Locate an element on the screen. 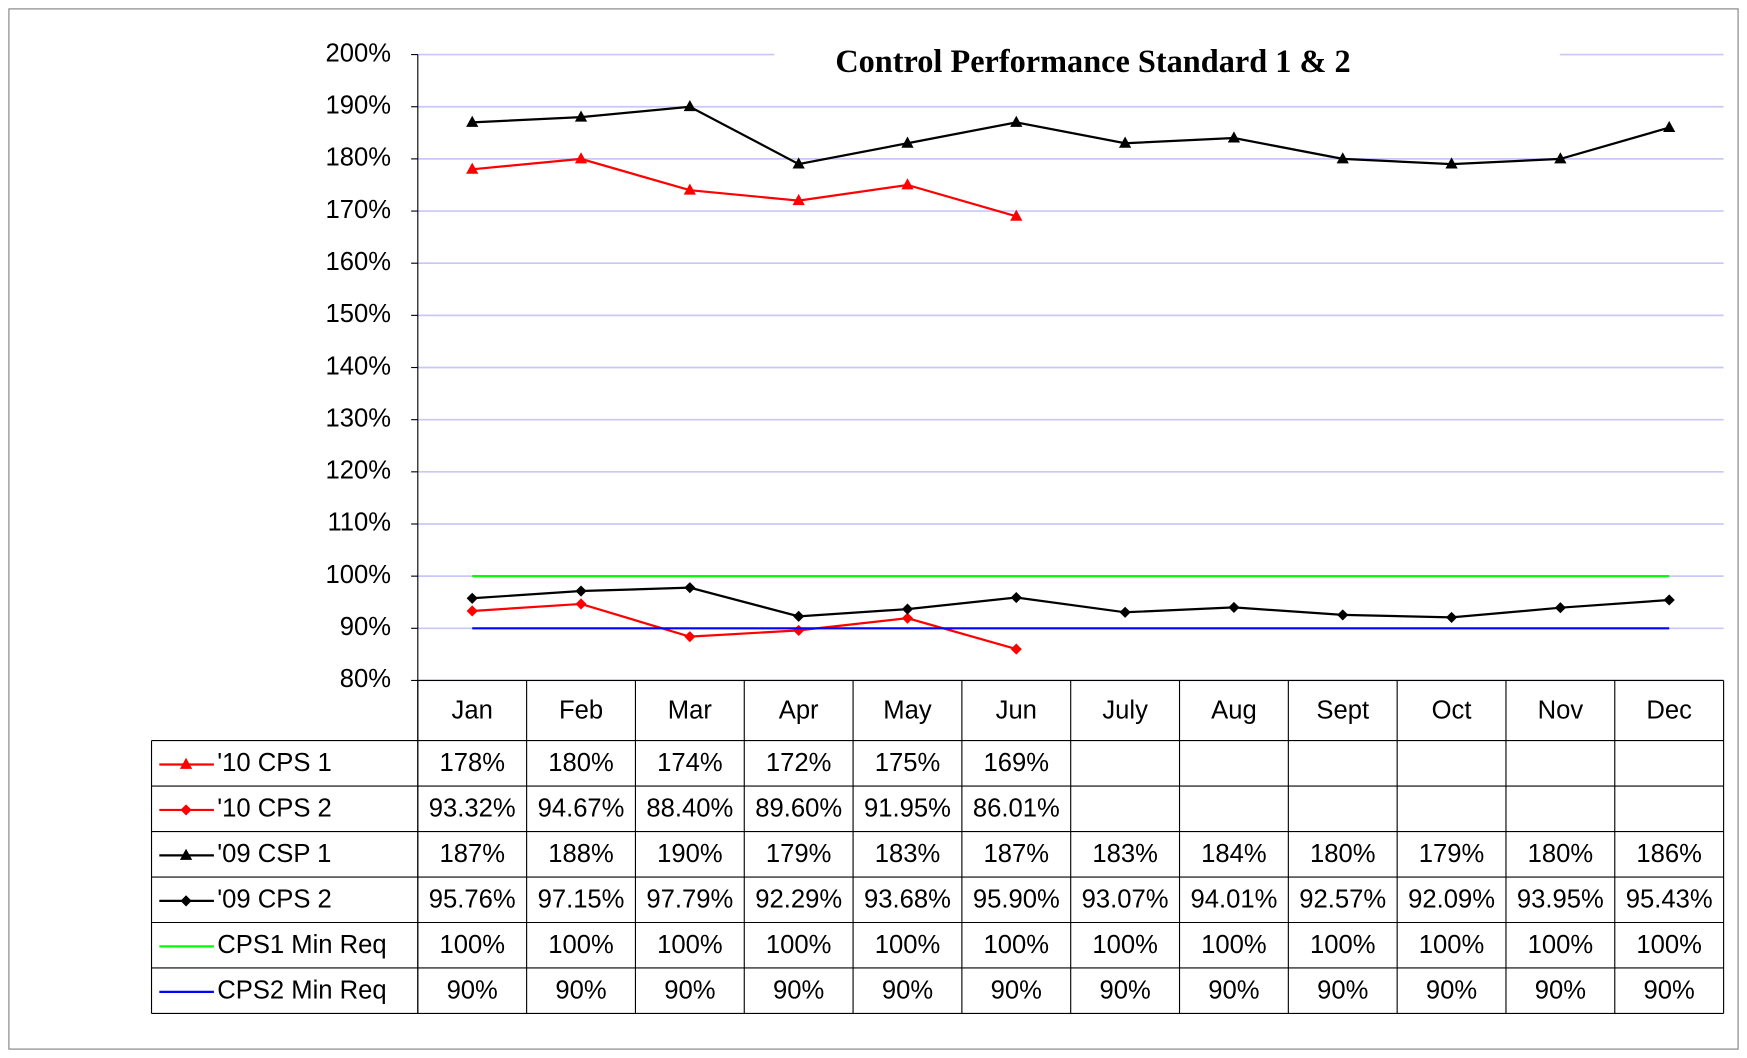 The width and height of the screenshot is (1747, 1058). title-background is located at coordinates (1167, 63).